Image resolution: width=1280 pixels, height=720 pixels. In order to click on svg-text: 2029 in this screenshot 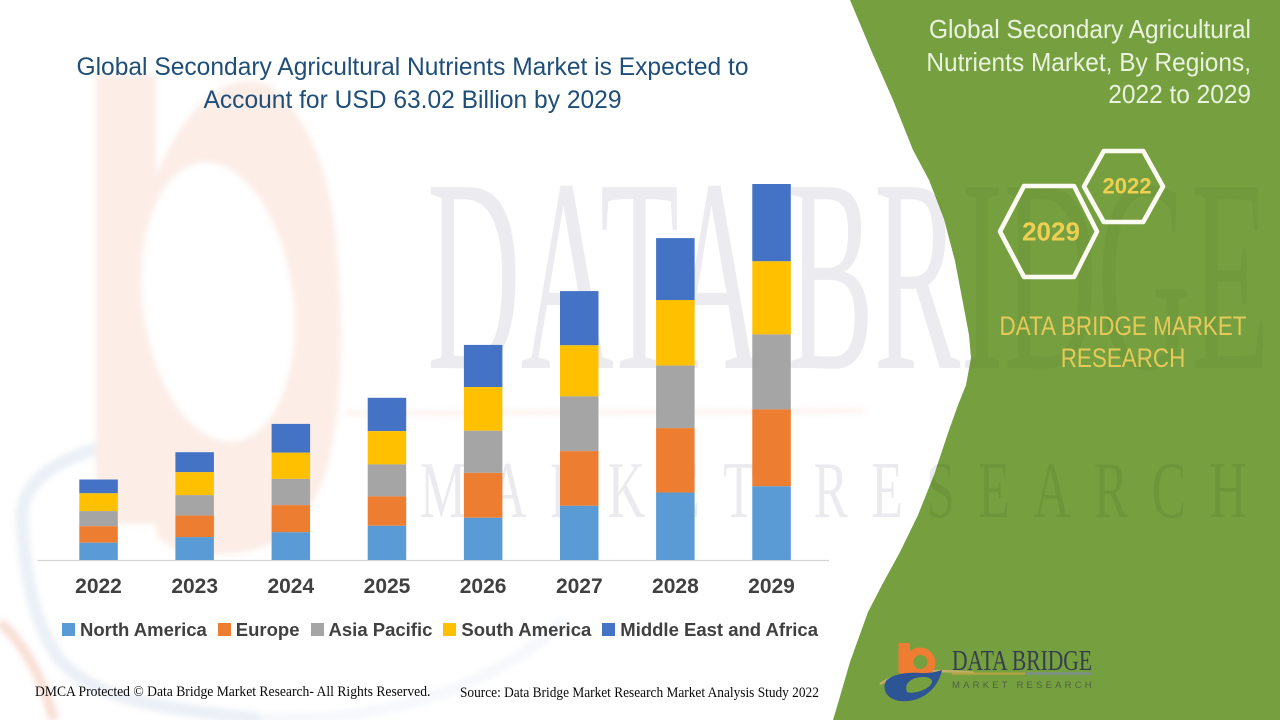, I will do `click(1051, 232)`.